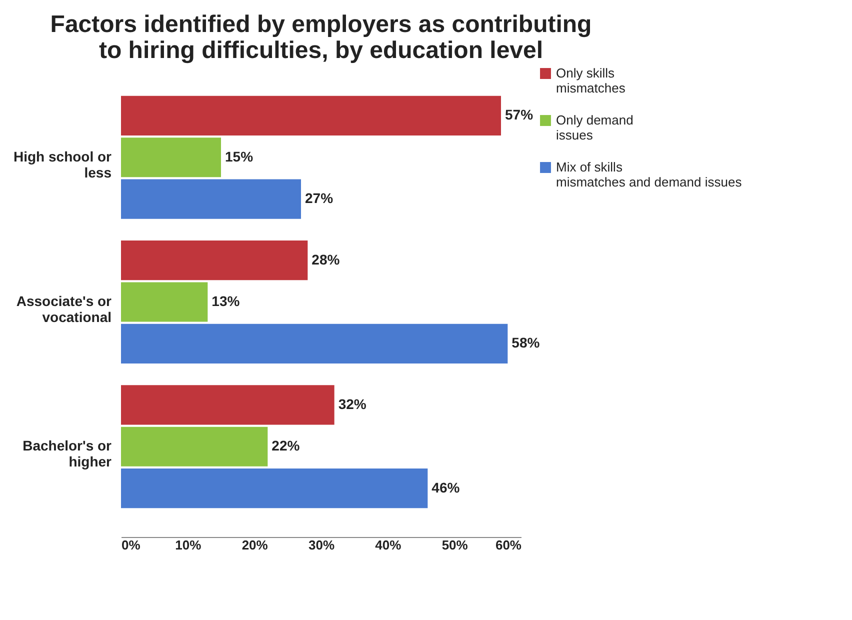 This screenshot has width=852, height=620. Describe the element at coordinates (388, 545) in the screenshot. I see `x-tick-label: 40%` at that location.